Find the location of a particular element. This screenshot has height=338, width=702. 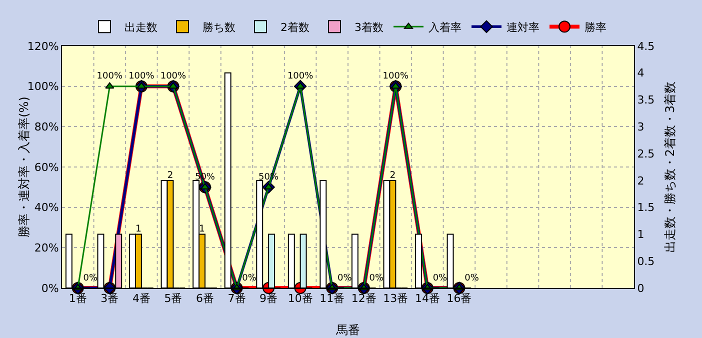

y-tick-label: 60% is located at coordinates (46, 167).